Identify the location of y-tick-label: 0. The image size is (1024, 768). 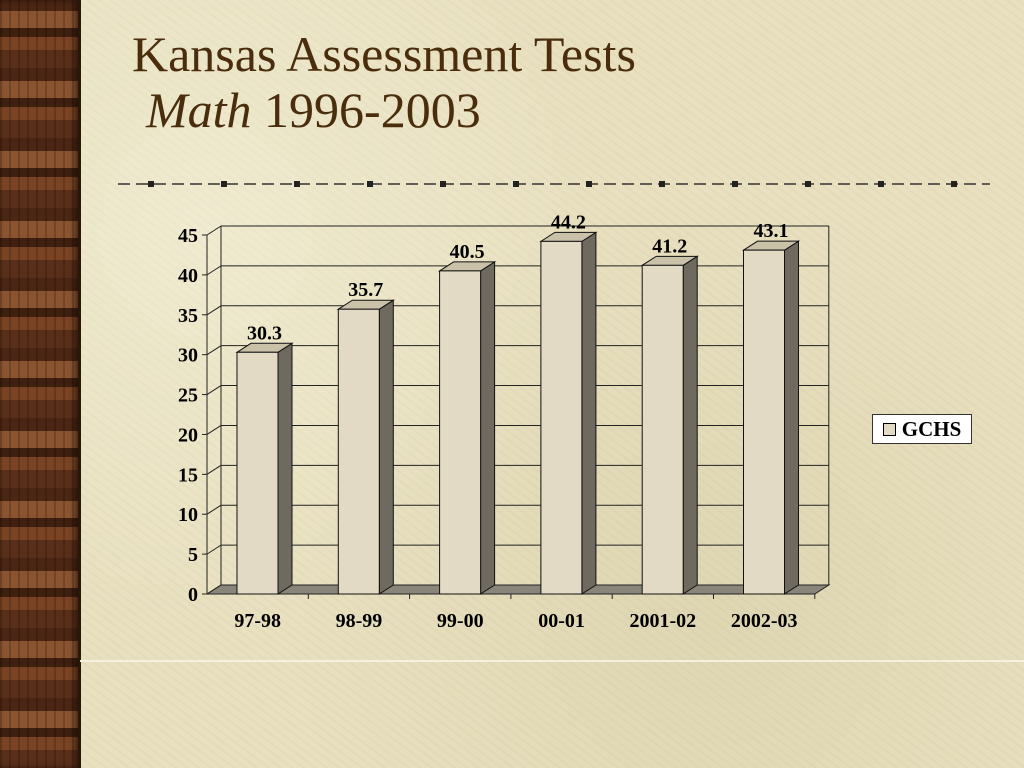
(193, 595).